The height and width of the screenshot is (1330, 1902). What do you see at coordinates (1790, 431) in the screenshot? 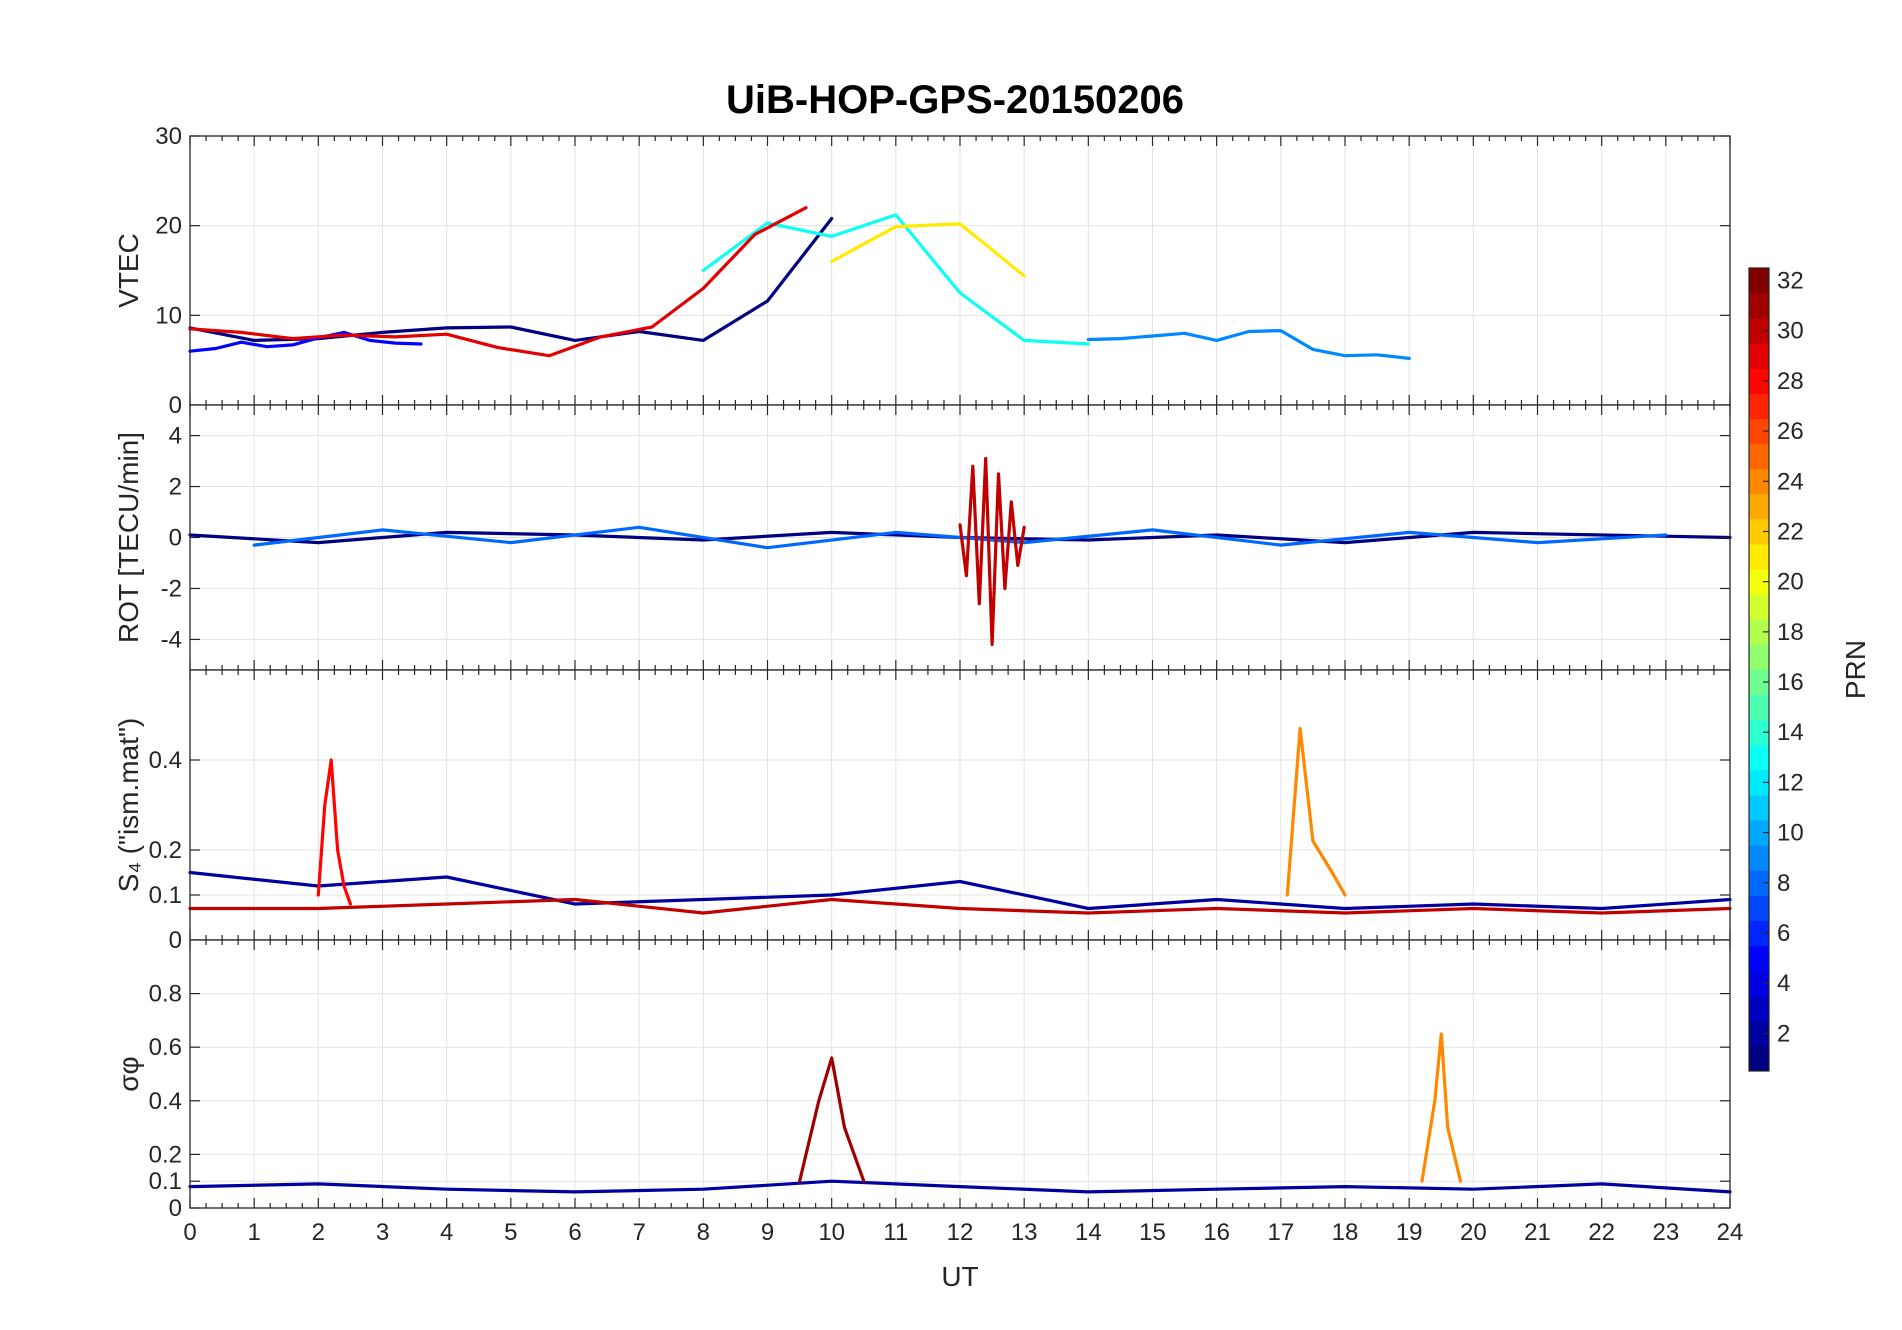
I see `colorbar-tick-label: 26` at bounding box center [1790, 431].